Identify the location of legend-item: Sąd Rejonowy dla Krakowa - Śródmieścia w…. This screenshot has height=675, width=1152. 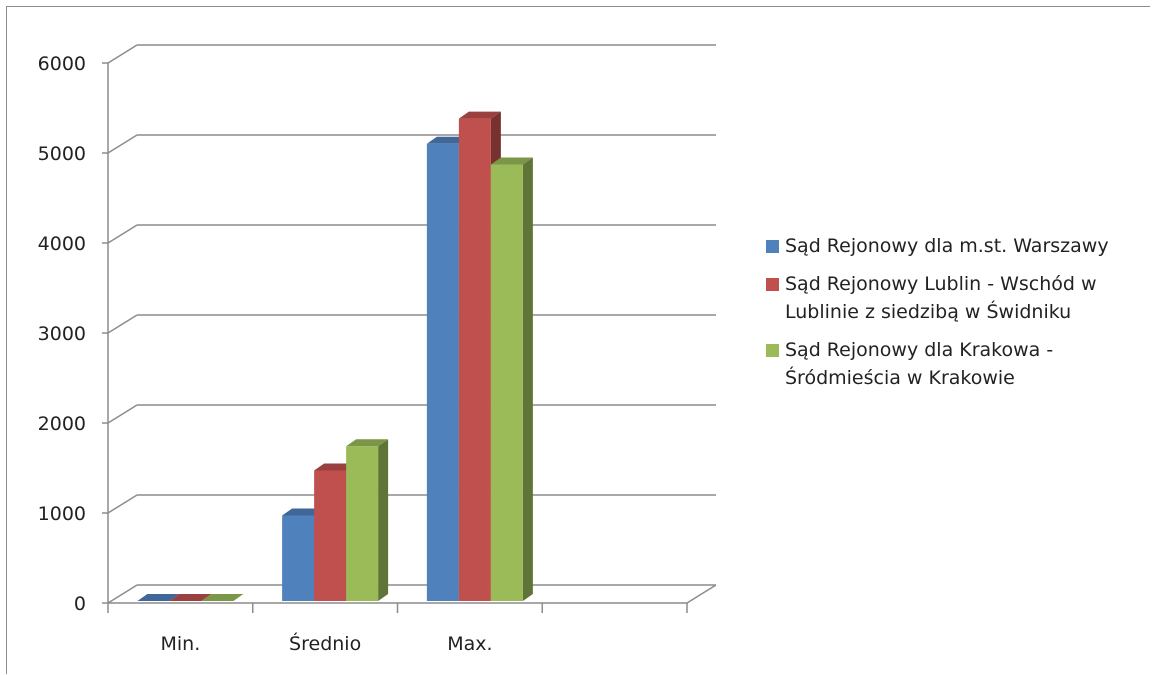
(956, 364).